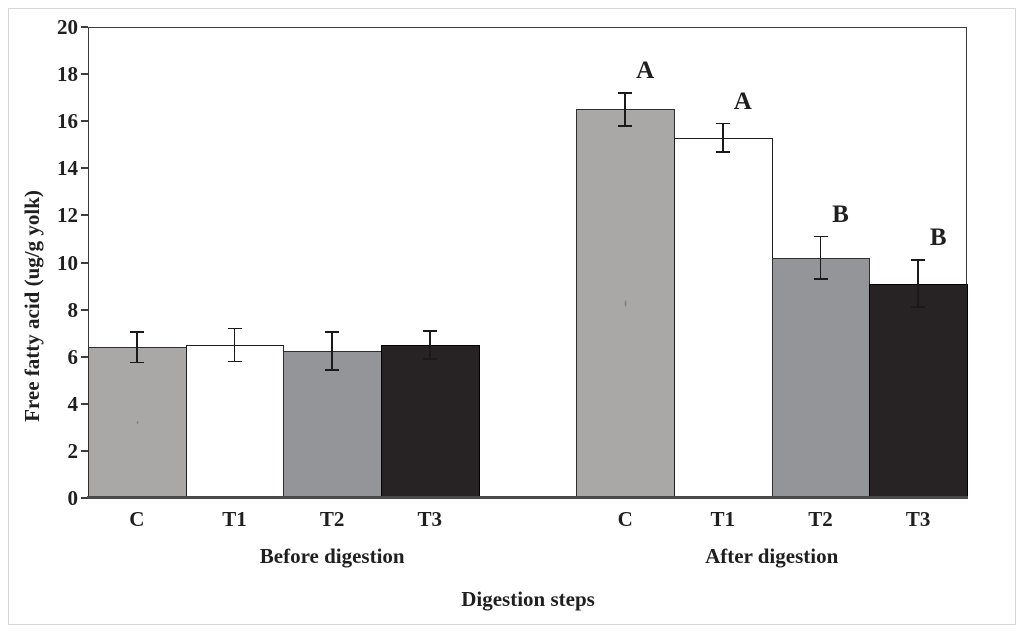 This screenshot has width=1024, height=635. Describe the element at coordinates (67, 121) in the screenshot. I see `y-tick-label: 16` at that location.